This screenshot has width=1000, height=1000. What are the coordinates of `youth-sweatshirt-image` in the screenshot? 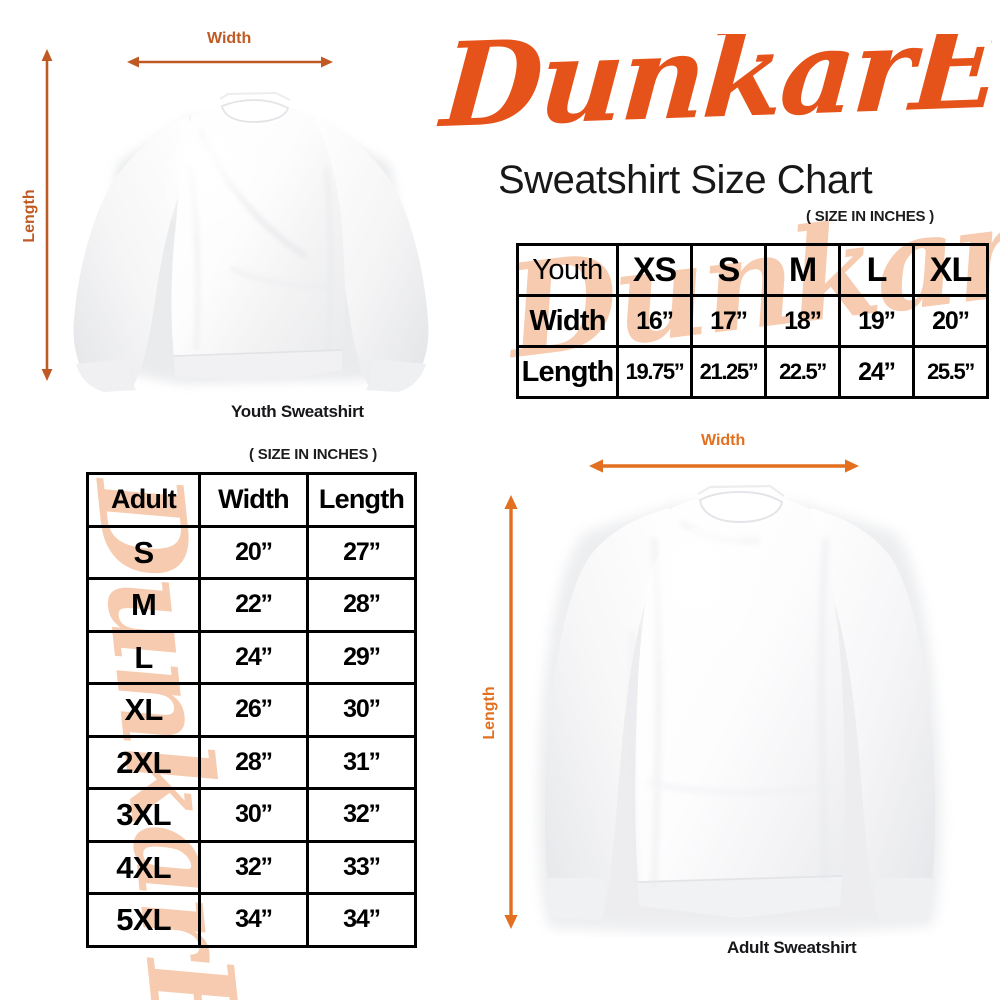 It's located at (251, 241).